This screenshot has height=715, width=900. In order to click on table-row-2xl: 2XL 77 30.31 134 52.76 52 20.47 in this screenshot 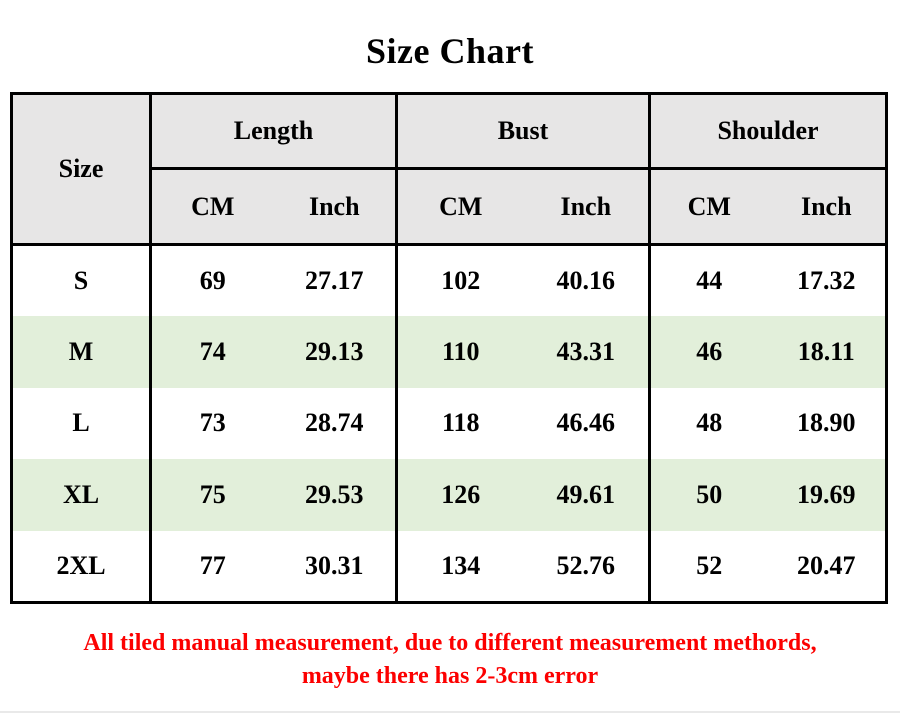, I will do `click(449, 566)`.